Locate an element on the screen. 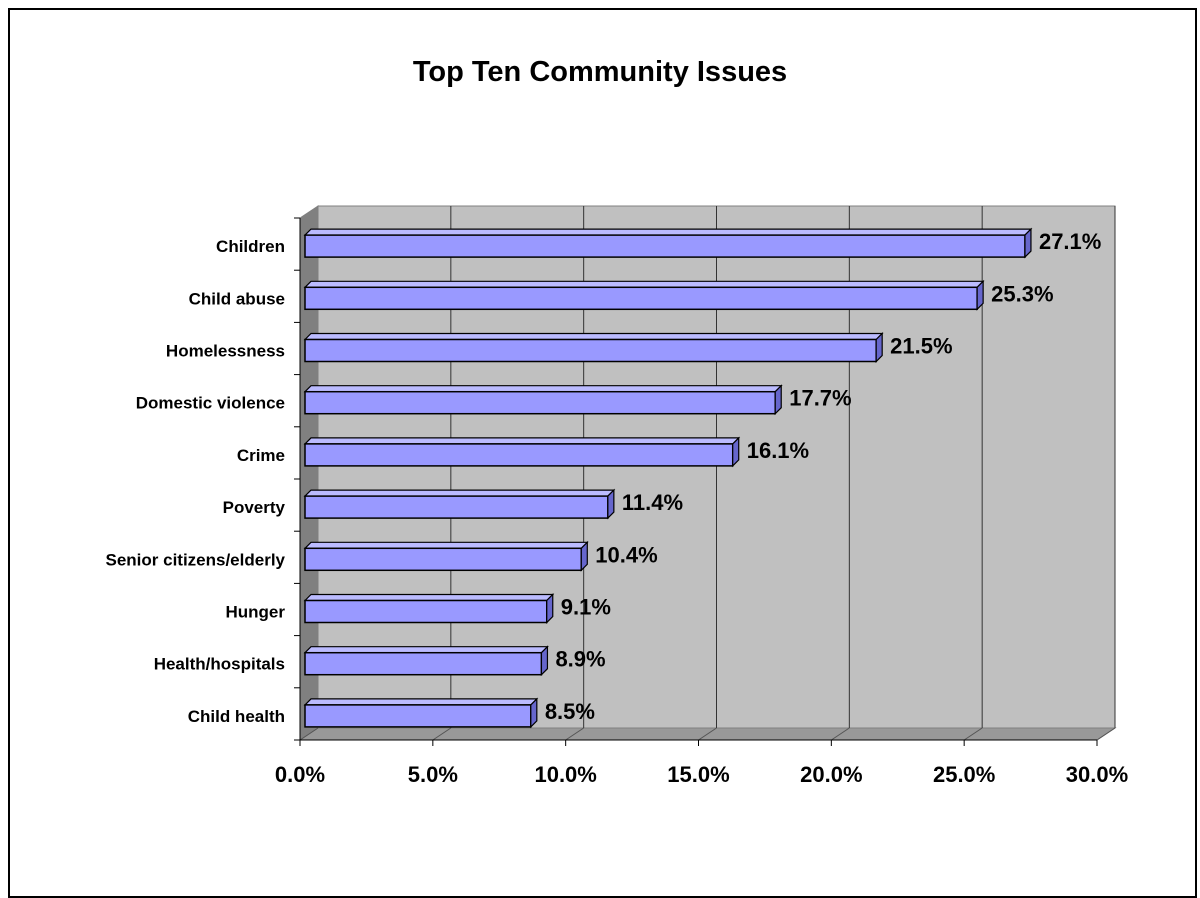 The width and height of the screenshot is (1200, 898). category-label: Crime is located at coordinates (261, 455).